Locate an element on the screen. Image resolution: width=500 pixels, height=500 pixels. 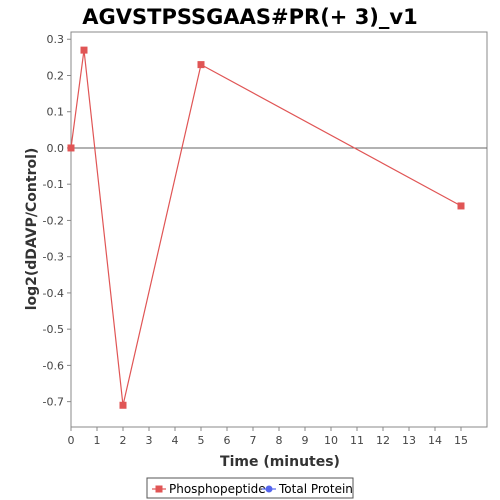
x-tick-label: 0 is located at coordinates (71, 440).